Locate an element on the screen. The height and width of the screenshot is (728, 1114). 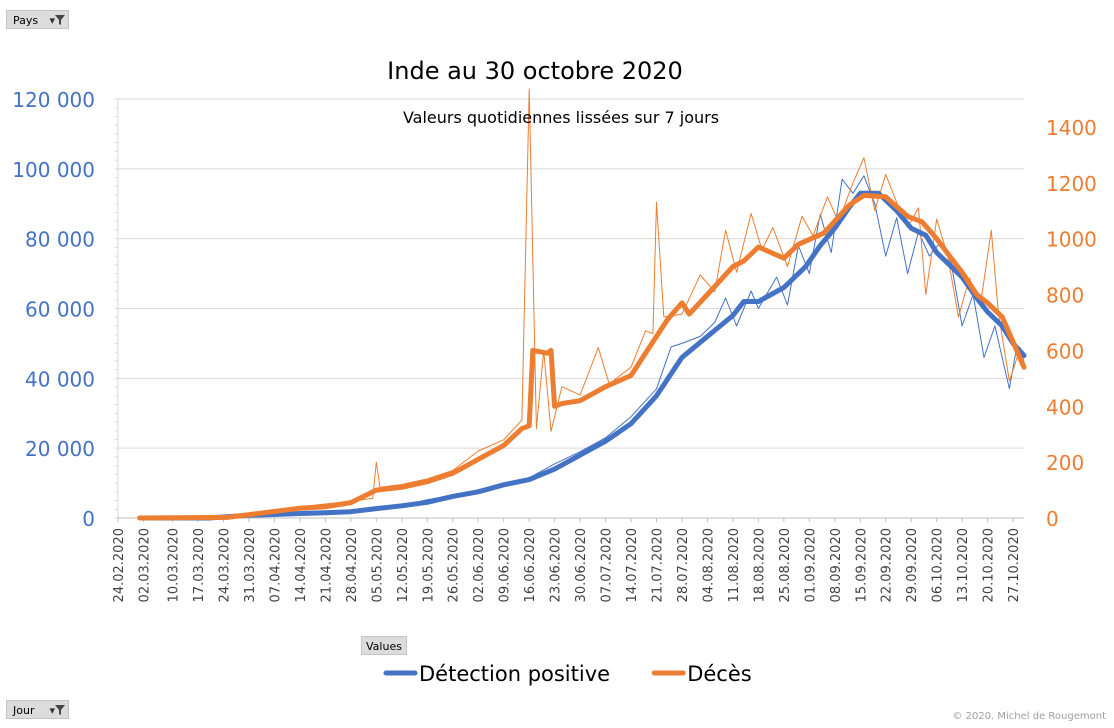
copyright-notice: © 2020. Michel de Rougemont is located at coordinates (1029, 716).